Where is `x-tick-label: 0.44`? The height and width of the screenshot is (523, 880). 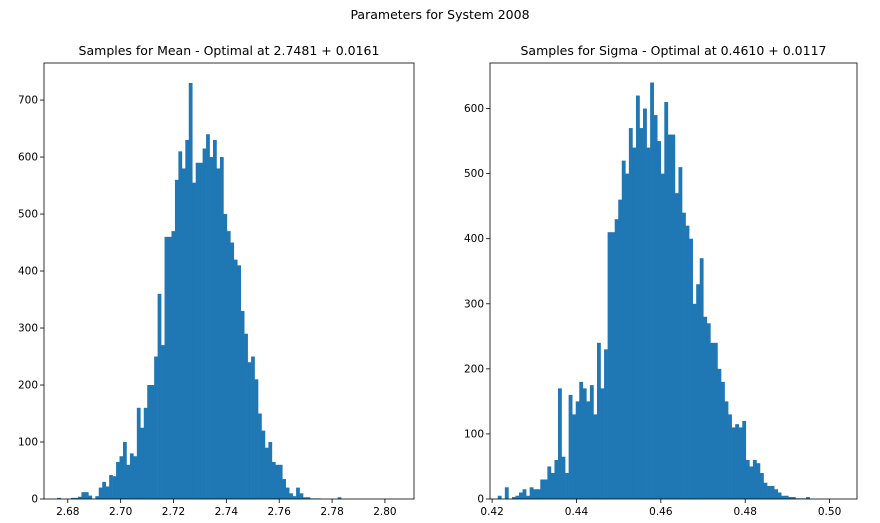 x-tick-label: 0.44 is located at coordinates (577, 512).